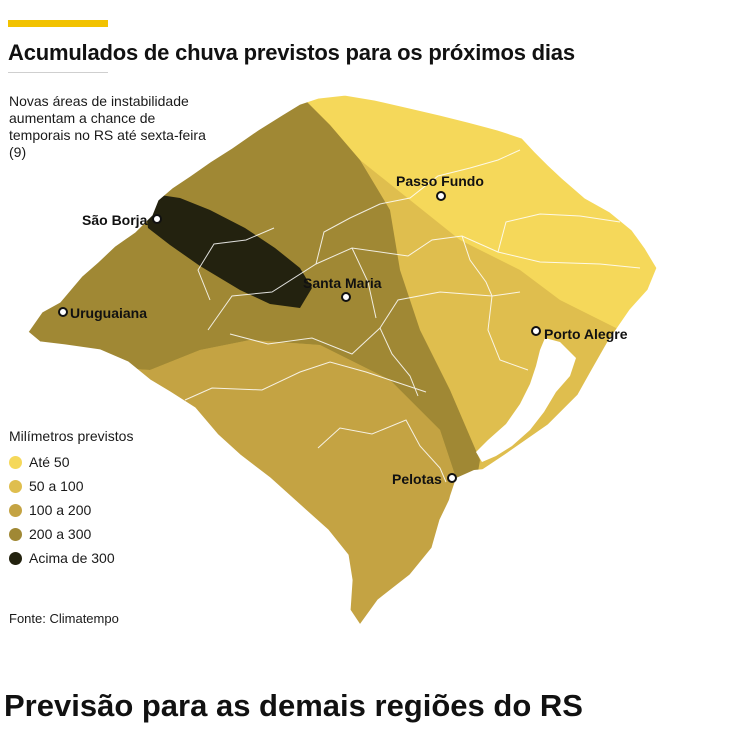 The height and width of the screenshot is (733, 742). Describe the element at coordinates (115, 220) in the screenshot. I see `city-label-sao-borja: São Borja` at that location.